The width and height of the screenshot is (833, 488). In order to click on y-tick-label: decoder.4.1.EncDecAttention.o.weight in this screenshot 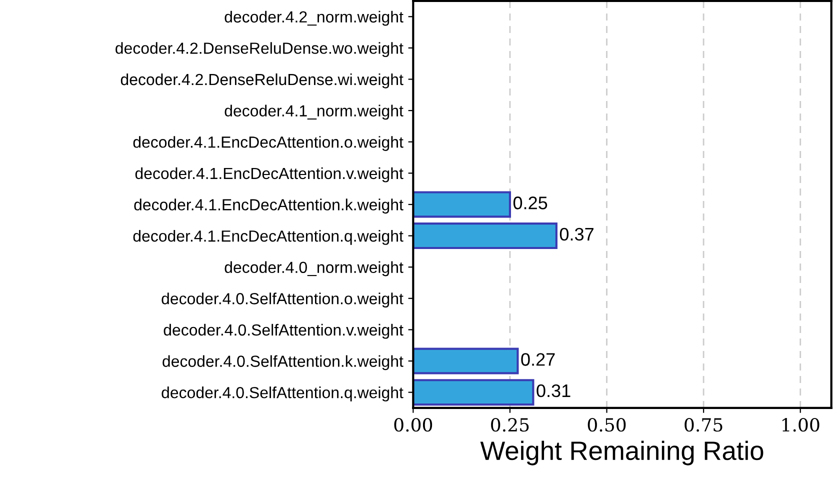, I will do `click(268, 143)`.